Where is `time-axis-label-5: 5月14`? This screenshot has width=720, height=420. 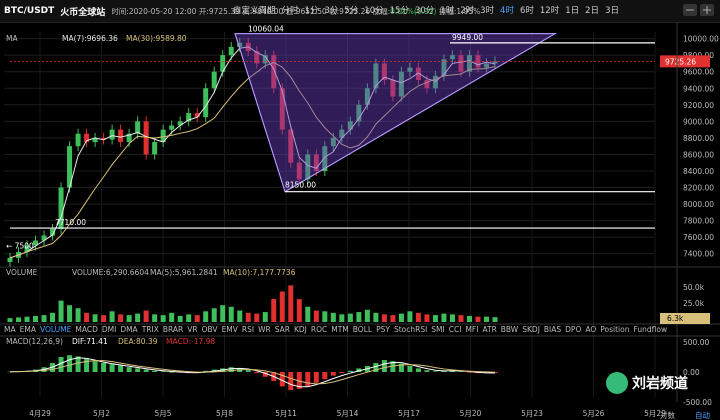
time-axis-label-5: 5月14 is located at coordinates (348, 413).